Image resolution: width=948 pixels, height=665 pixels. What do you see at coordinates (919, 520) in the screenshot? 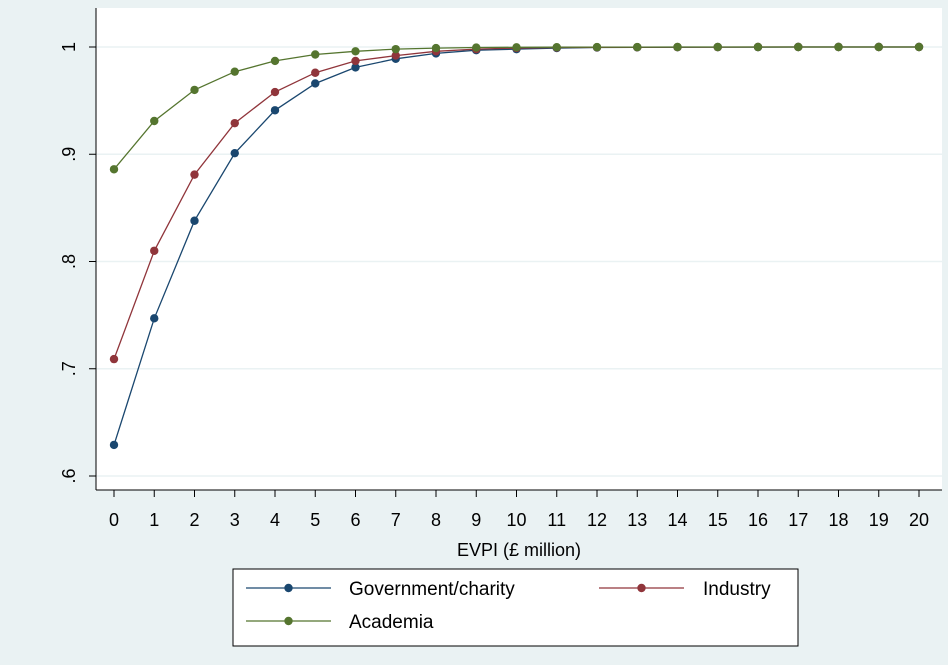
I see `x-tick-label: 20` at bounding box center [919, 520].